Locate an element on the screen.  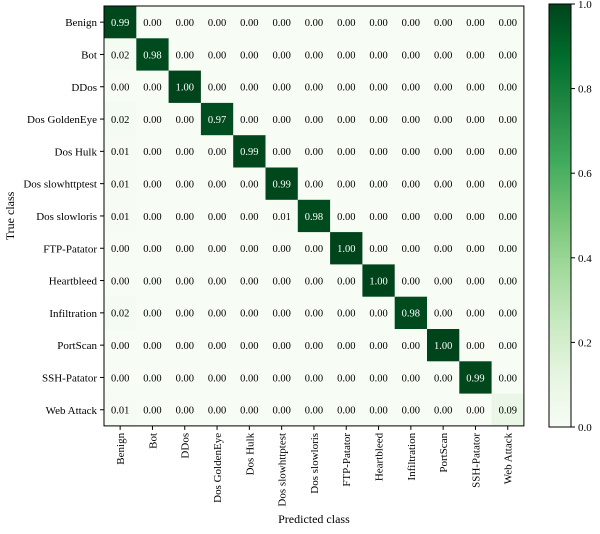
y-tick-label-ddos: DDos is located at coordinates (84, 88).